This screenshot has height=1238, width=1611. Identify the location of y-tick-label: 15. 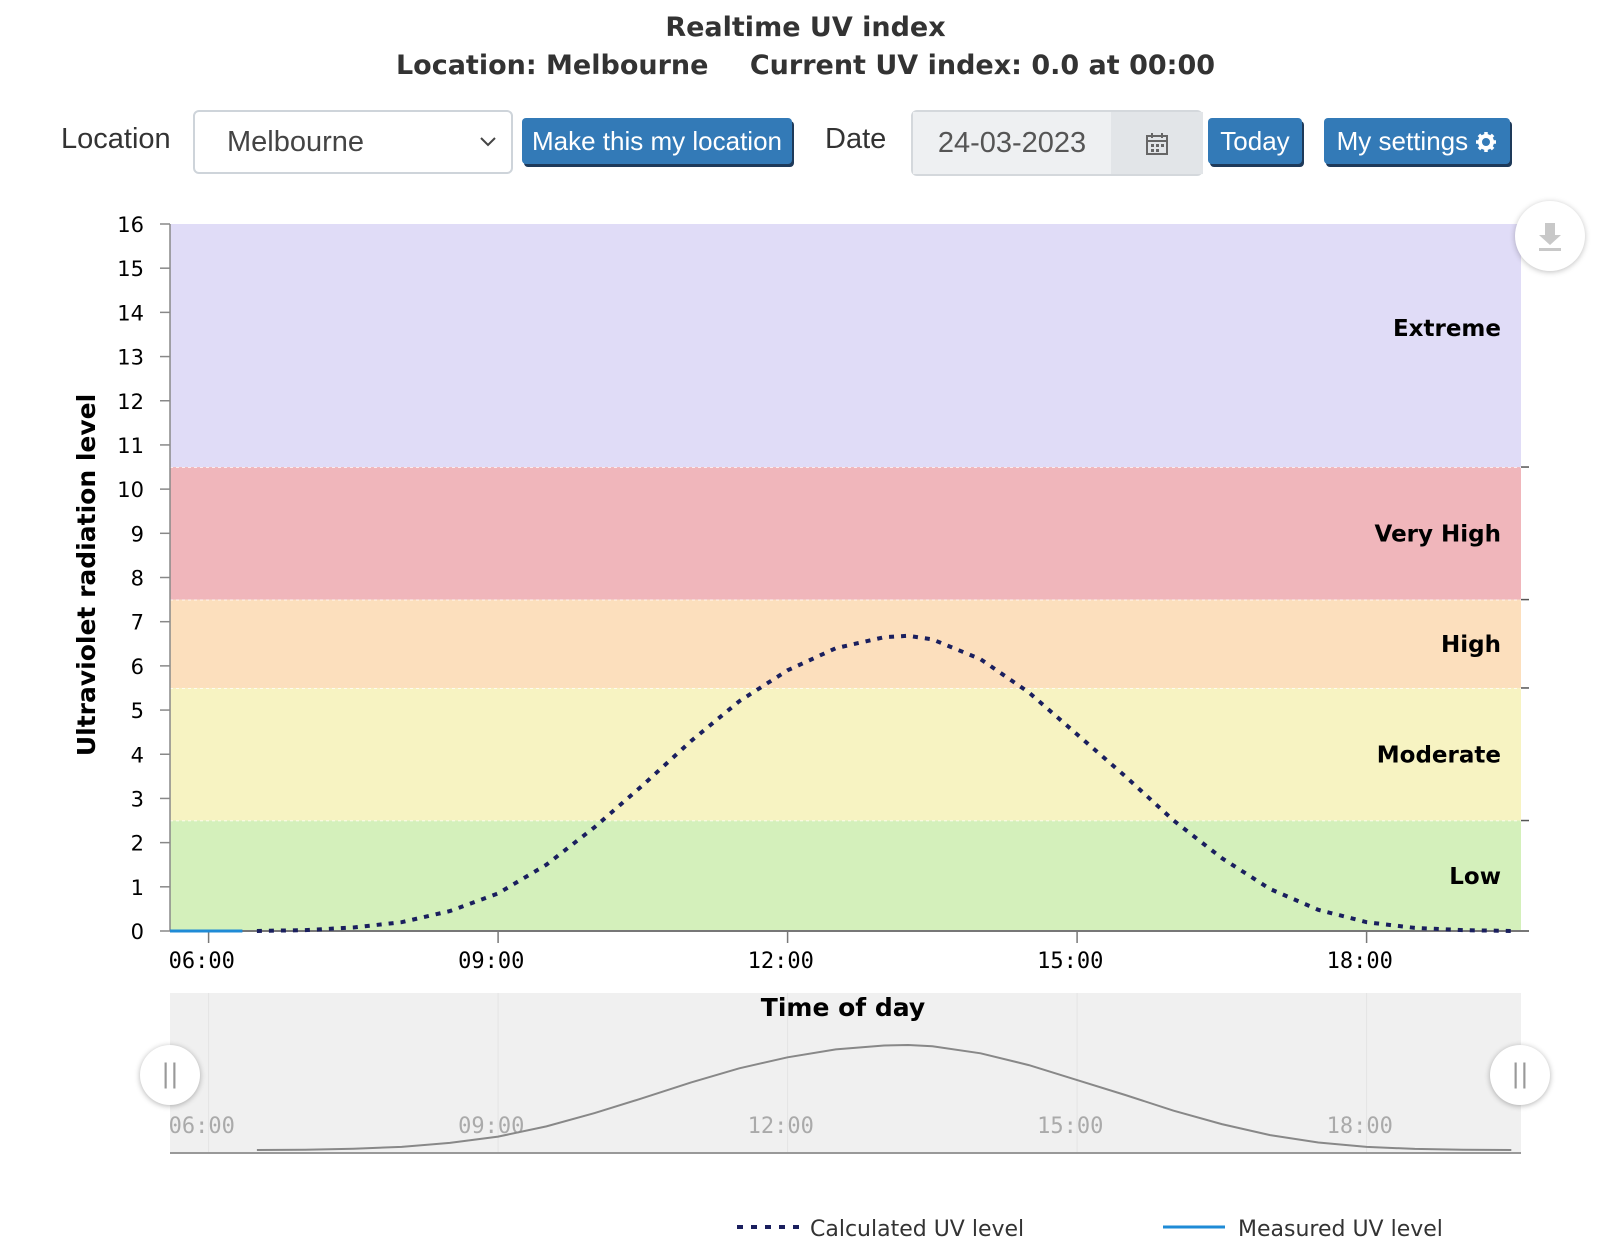
(130, 269).